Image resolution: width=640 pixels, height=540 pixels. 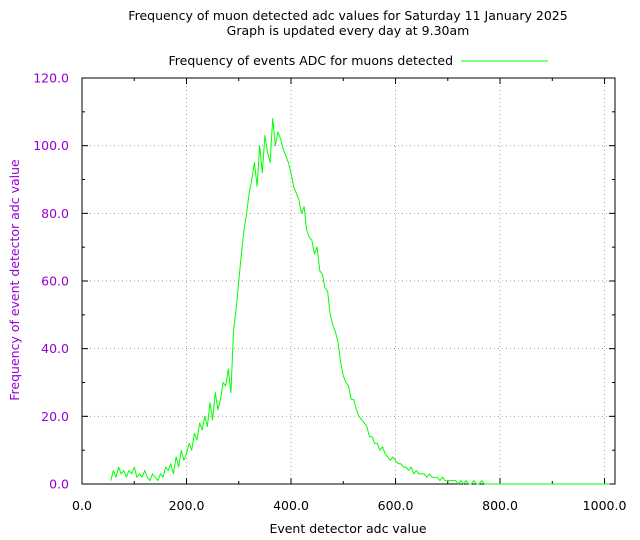 I want to click on x-tick-label: 400.0, so click(x=291, y=505).